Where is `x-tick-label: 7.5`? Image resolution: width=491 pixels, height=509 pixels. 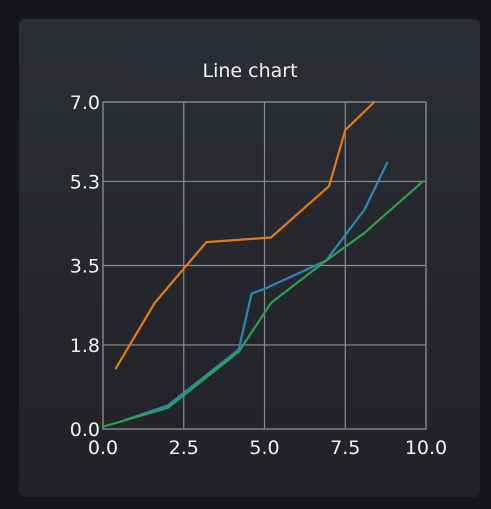 x-tick-label: 7.5 is located at coordinates (345, 448).